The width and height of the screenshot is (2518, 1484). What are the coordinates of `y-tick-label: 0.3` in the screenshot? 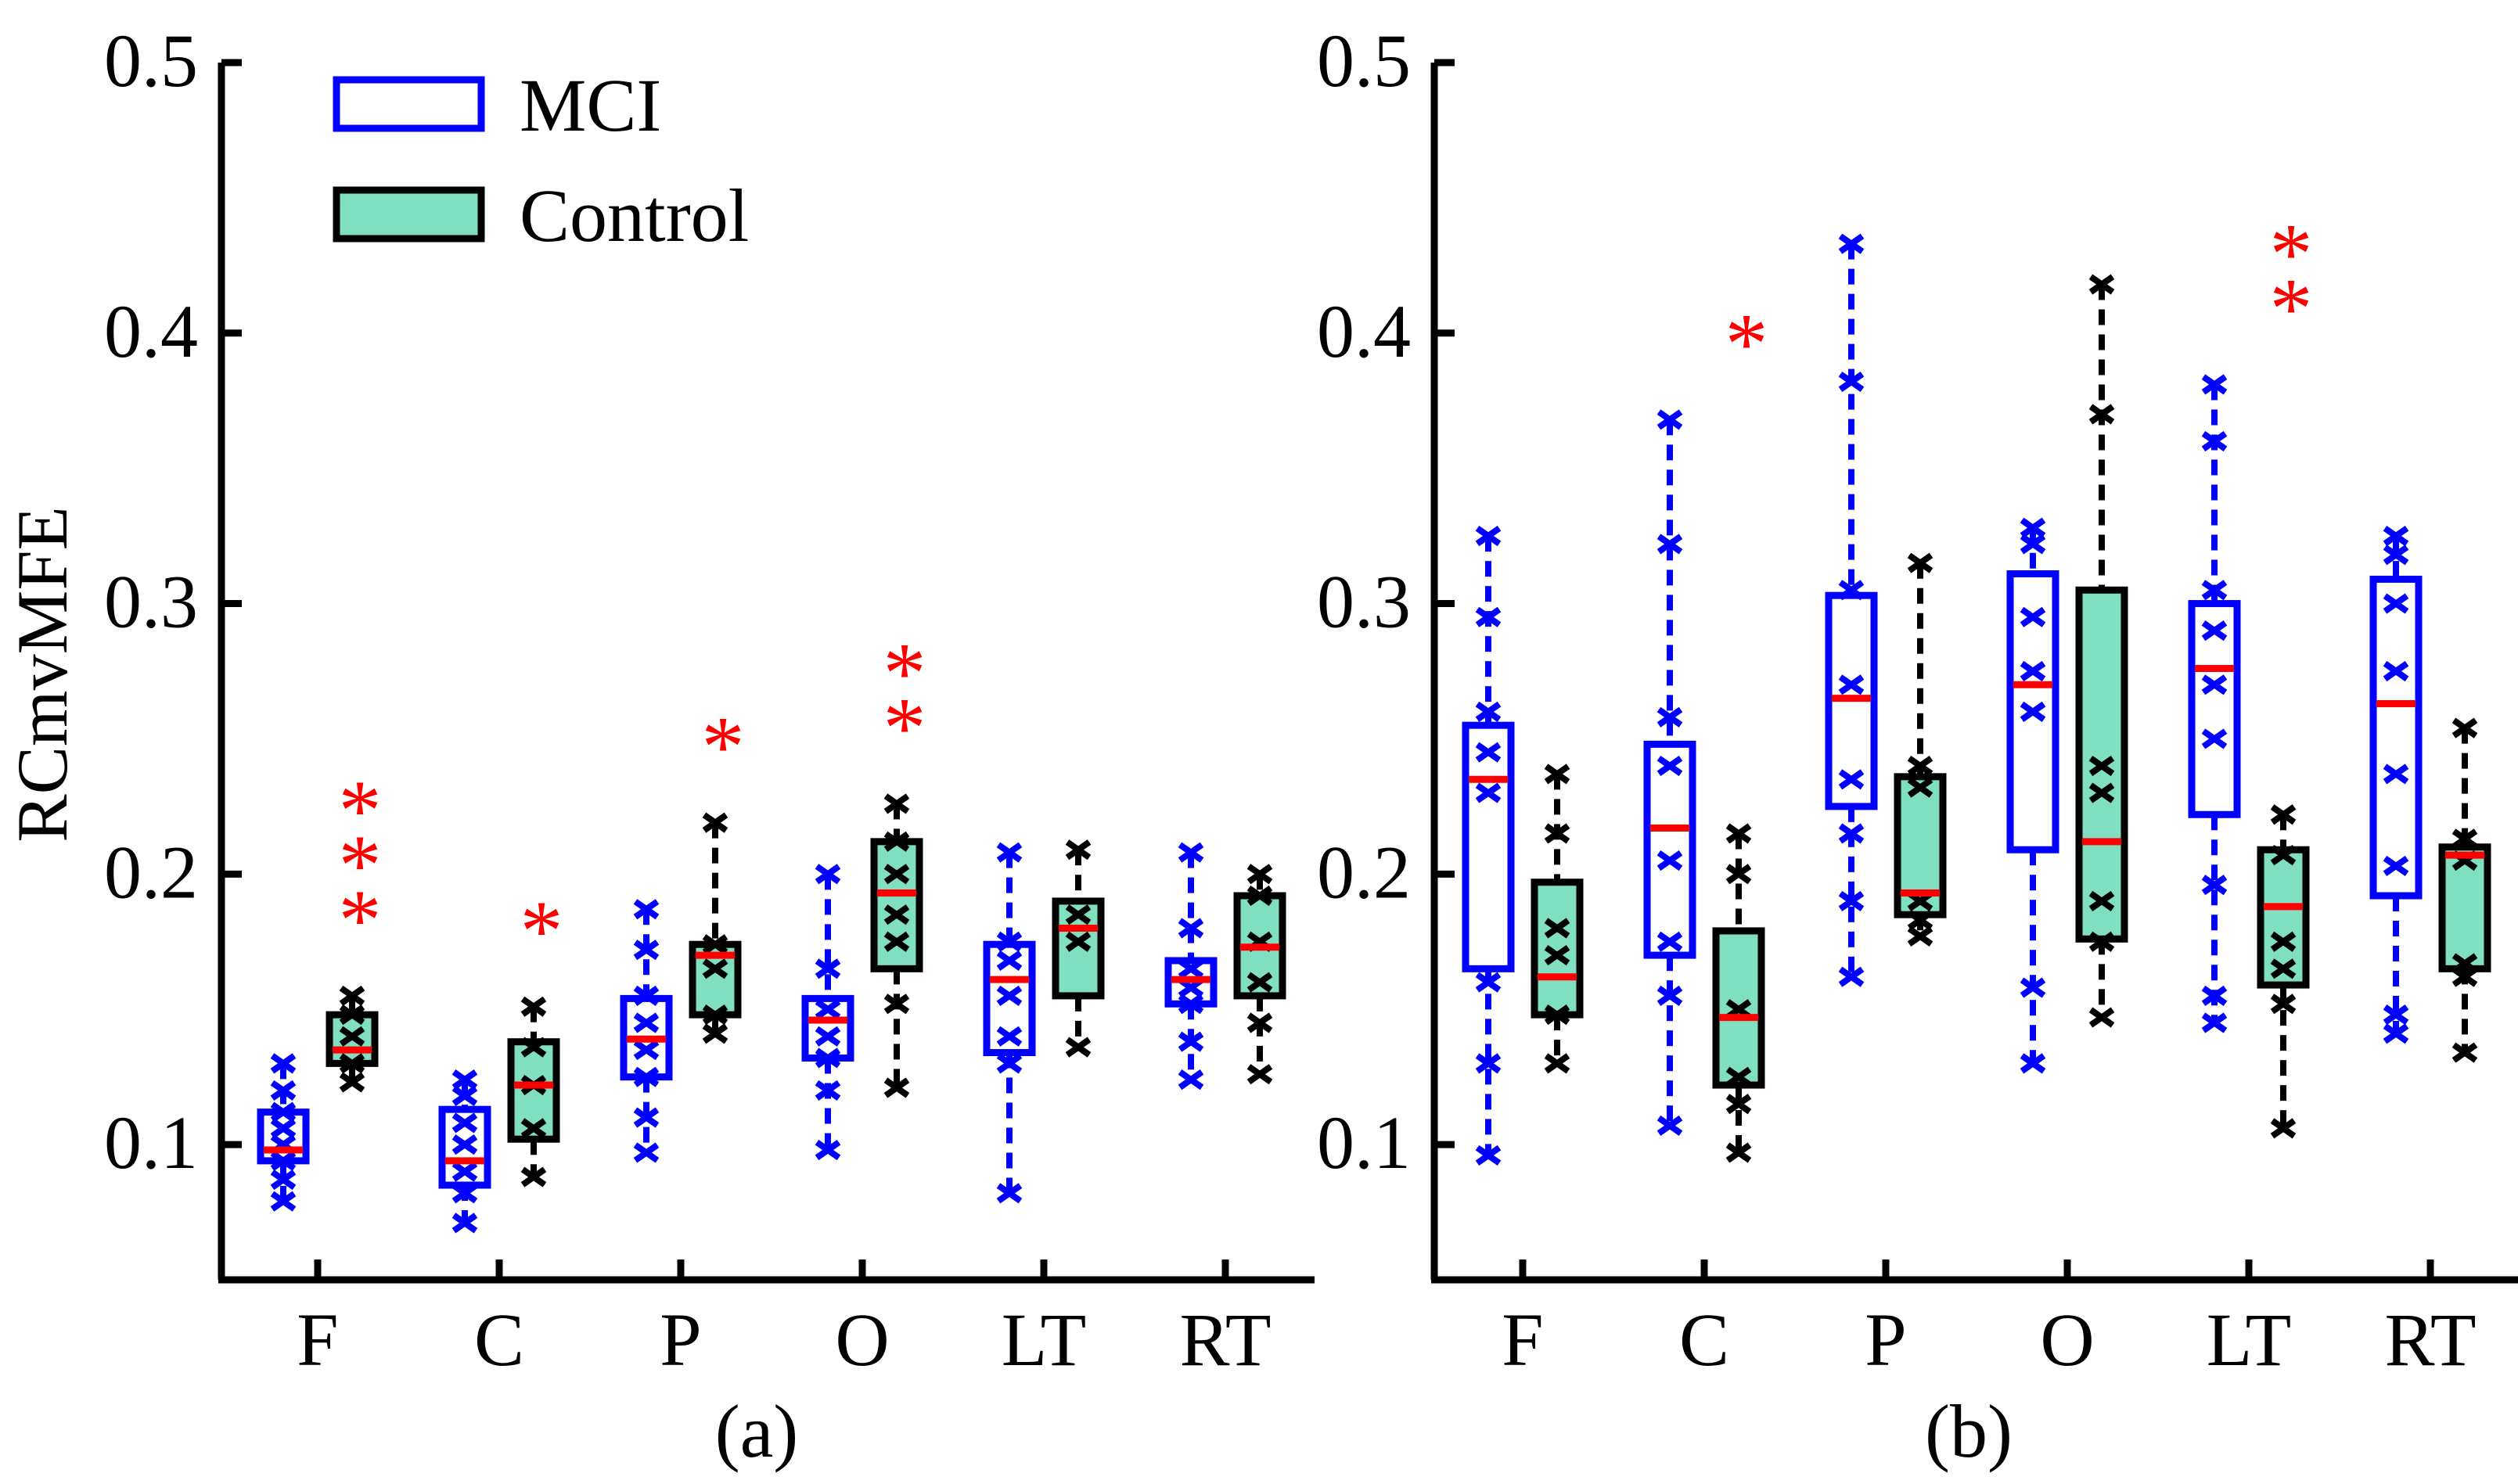 It's located at (1364, 602).